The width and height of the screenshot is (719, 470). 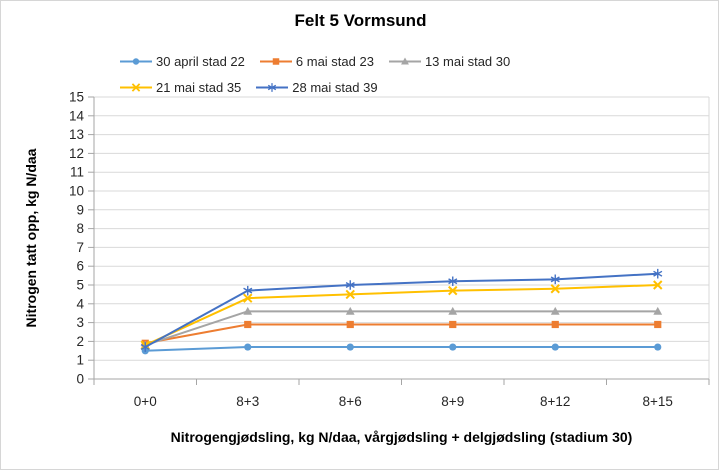 What do you see at coordinates (76, 134) in the screenshot?
I see `y-tick-label: 13` at bounding box center [76, 134].